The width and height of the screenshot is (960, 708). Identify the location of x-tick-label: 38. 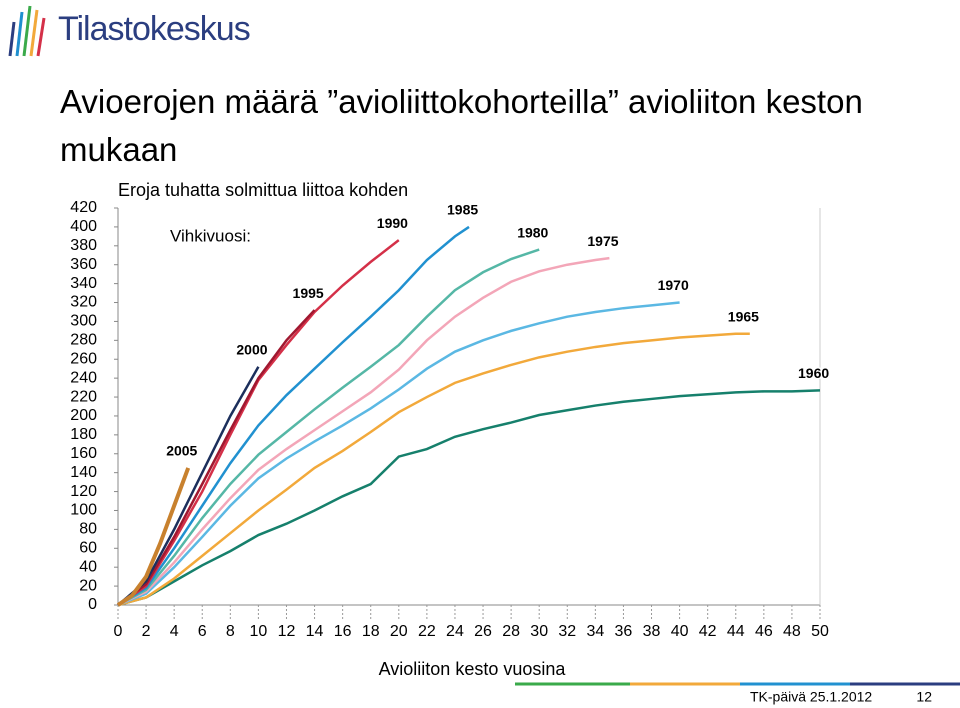
(652, 631).